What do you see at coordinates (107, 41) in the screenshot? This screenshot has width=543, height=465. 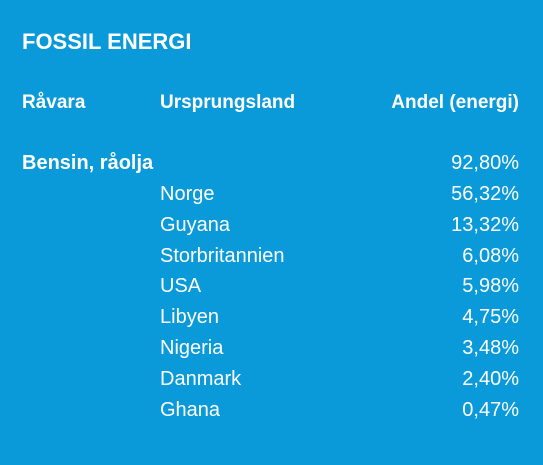 I see `title: FOSSIL ENERGI` at bounding box center [107, 41].